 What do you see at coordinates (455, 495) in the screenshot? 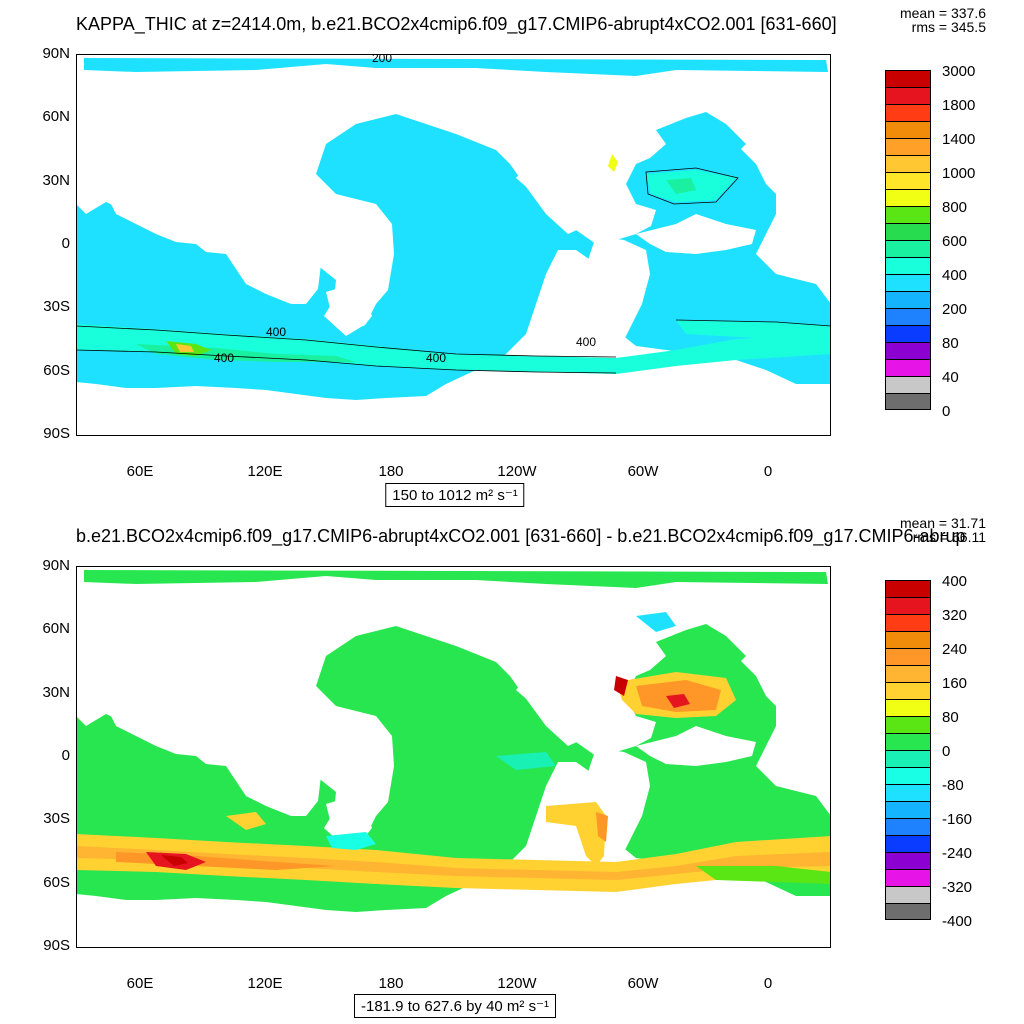
I see `top-range-label: 150 to 1012 m² s⁻¹` at bounding box center [455, 495].